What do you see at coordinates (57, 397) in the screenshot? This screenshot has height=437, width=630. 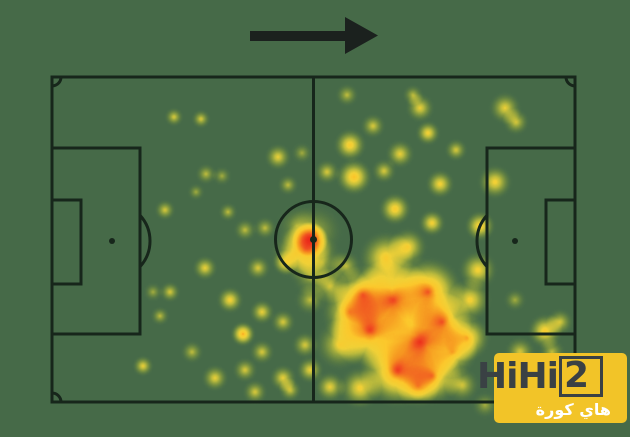 I see `corner-arc-bottom-left` at bounding box center [57, 397].